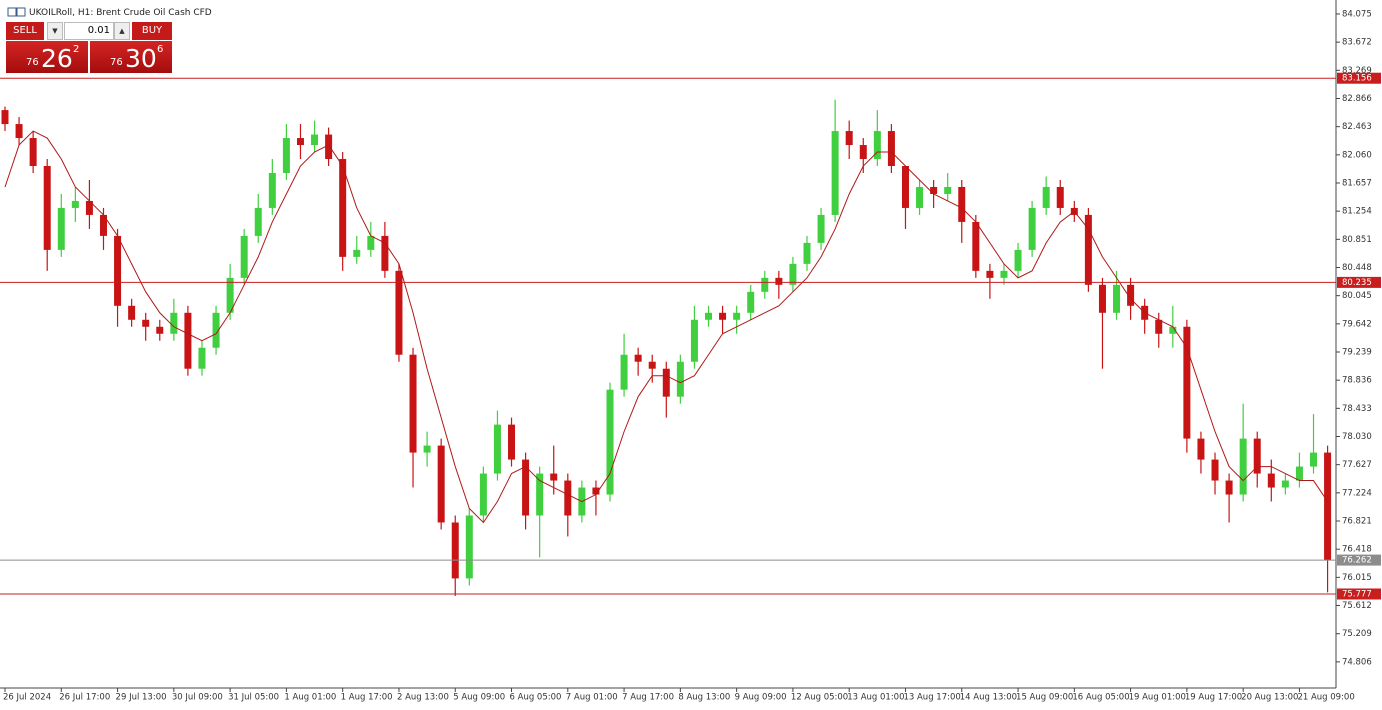 Image resolution: width=1382 pixels, height=710 pixels. Describe the element at coordinates (141, 698) in the screenshot. I see `x-tick-label: 29 Jul 13:00` at that location.